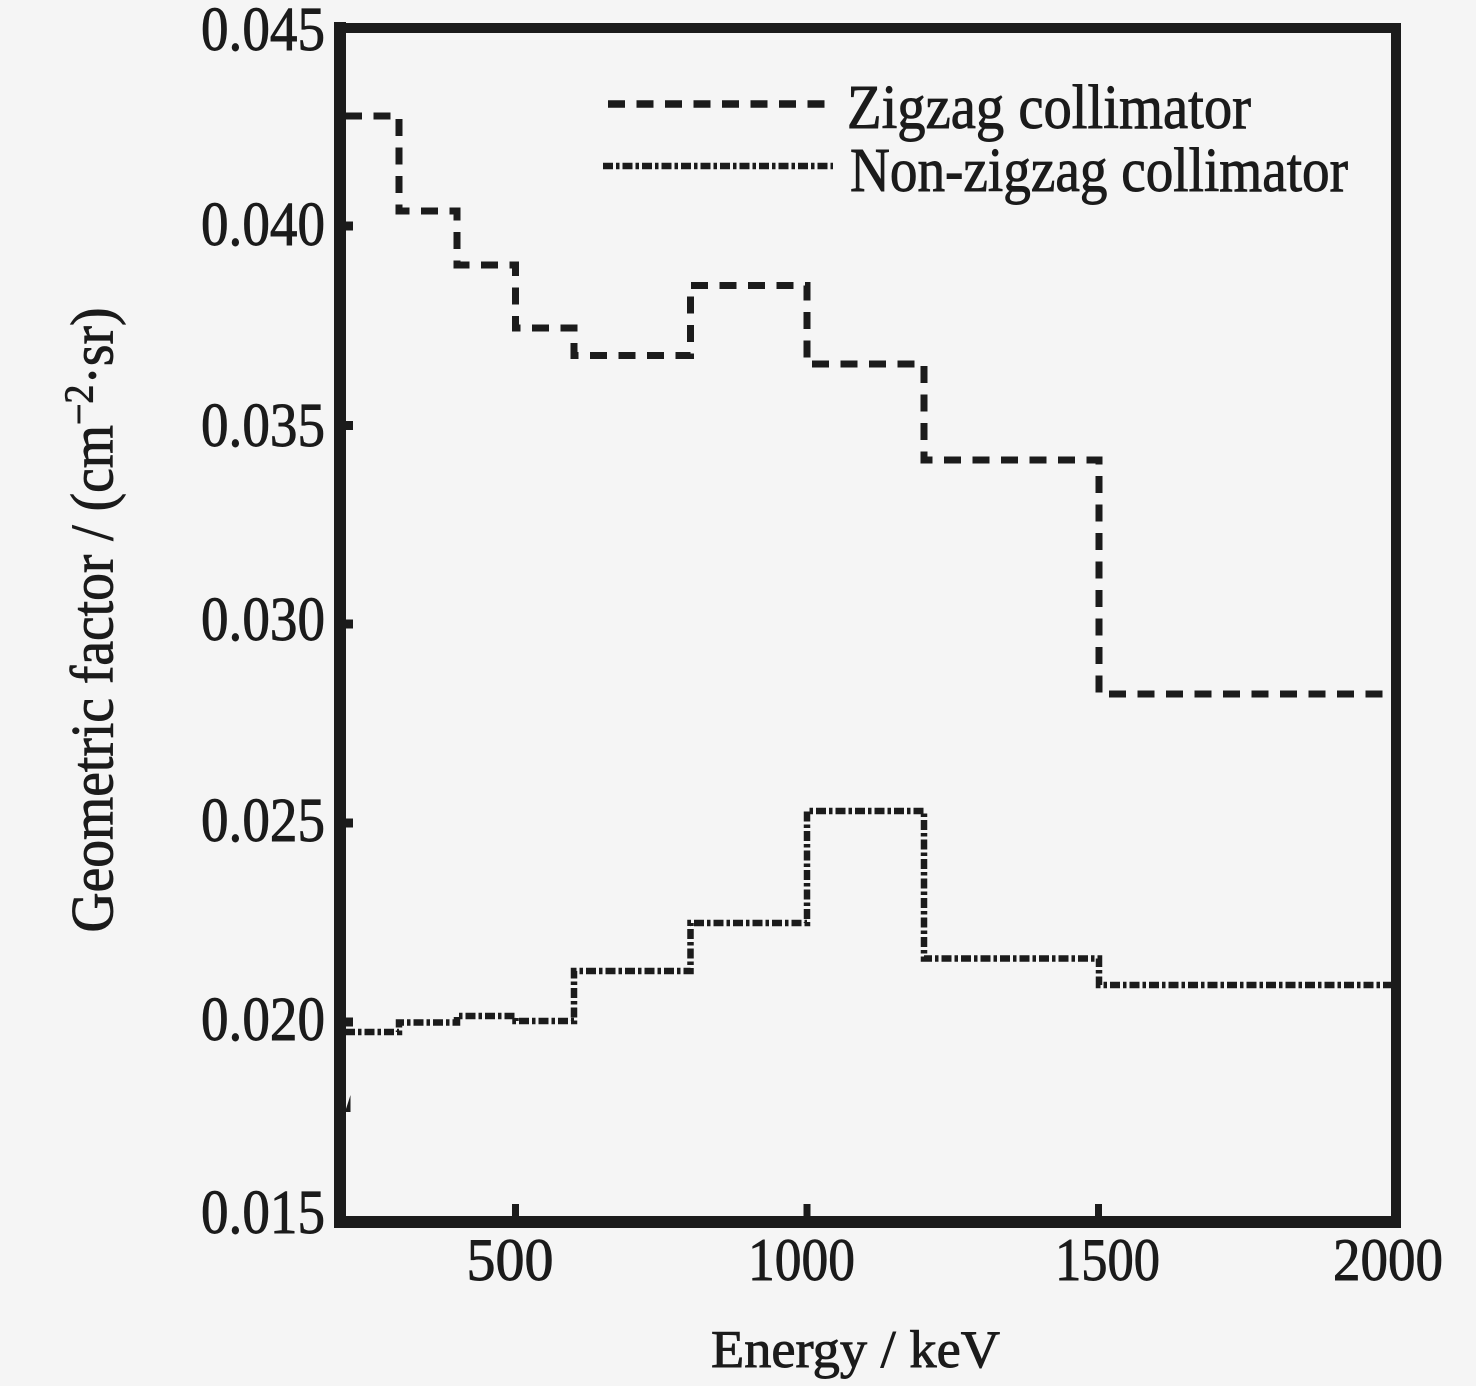 This screenshot has width=1476, height=1386. Describe the element at coordinates (263, 1020) in the screenshot. I see `svg-text: 0.020` at that location.